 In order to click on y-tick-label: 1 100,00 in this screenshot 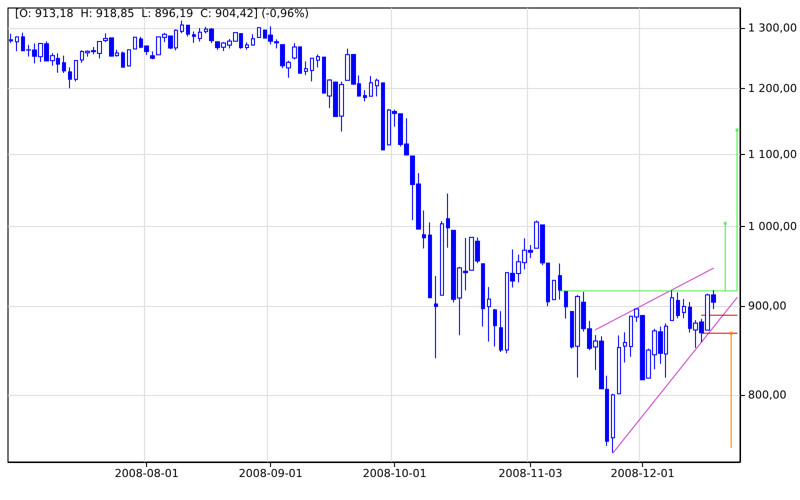, I will do `click(772, 154)`.